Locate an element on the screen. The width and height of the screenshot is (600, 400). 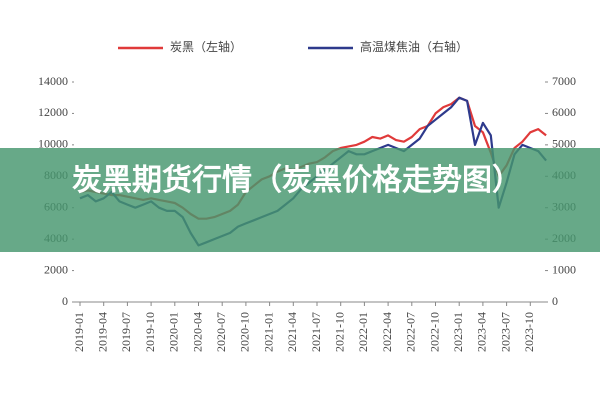
x-tick-label: 2020-07 is located at coordinates (221, 332).